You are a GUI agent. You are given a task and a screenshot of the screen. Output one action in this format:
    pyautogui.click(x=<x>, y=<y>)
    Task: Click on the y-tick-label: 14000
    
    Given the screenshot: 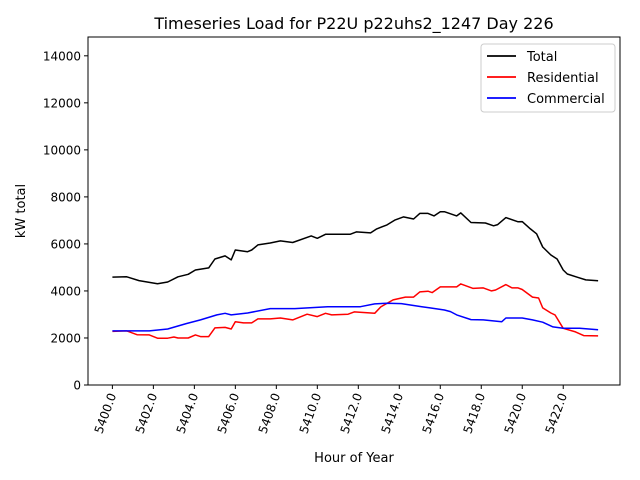 What is the action you would take?
    pyautogui.click(x=62, y=56)
    